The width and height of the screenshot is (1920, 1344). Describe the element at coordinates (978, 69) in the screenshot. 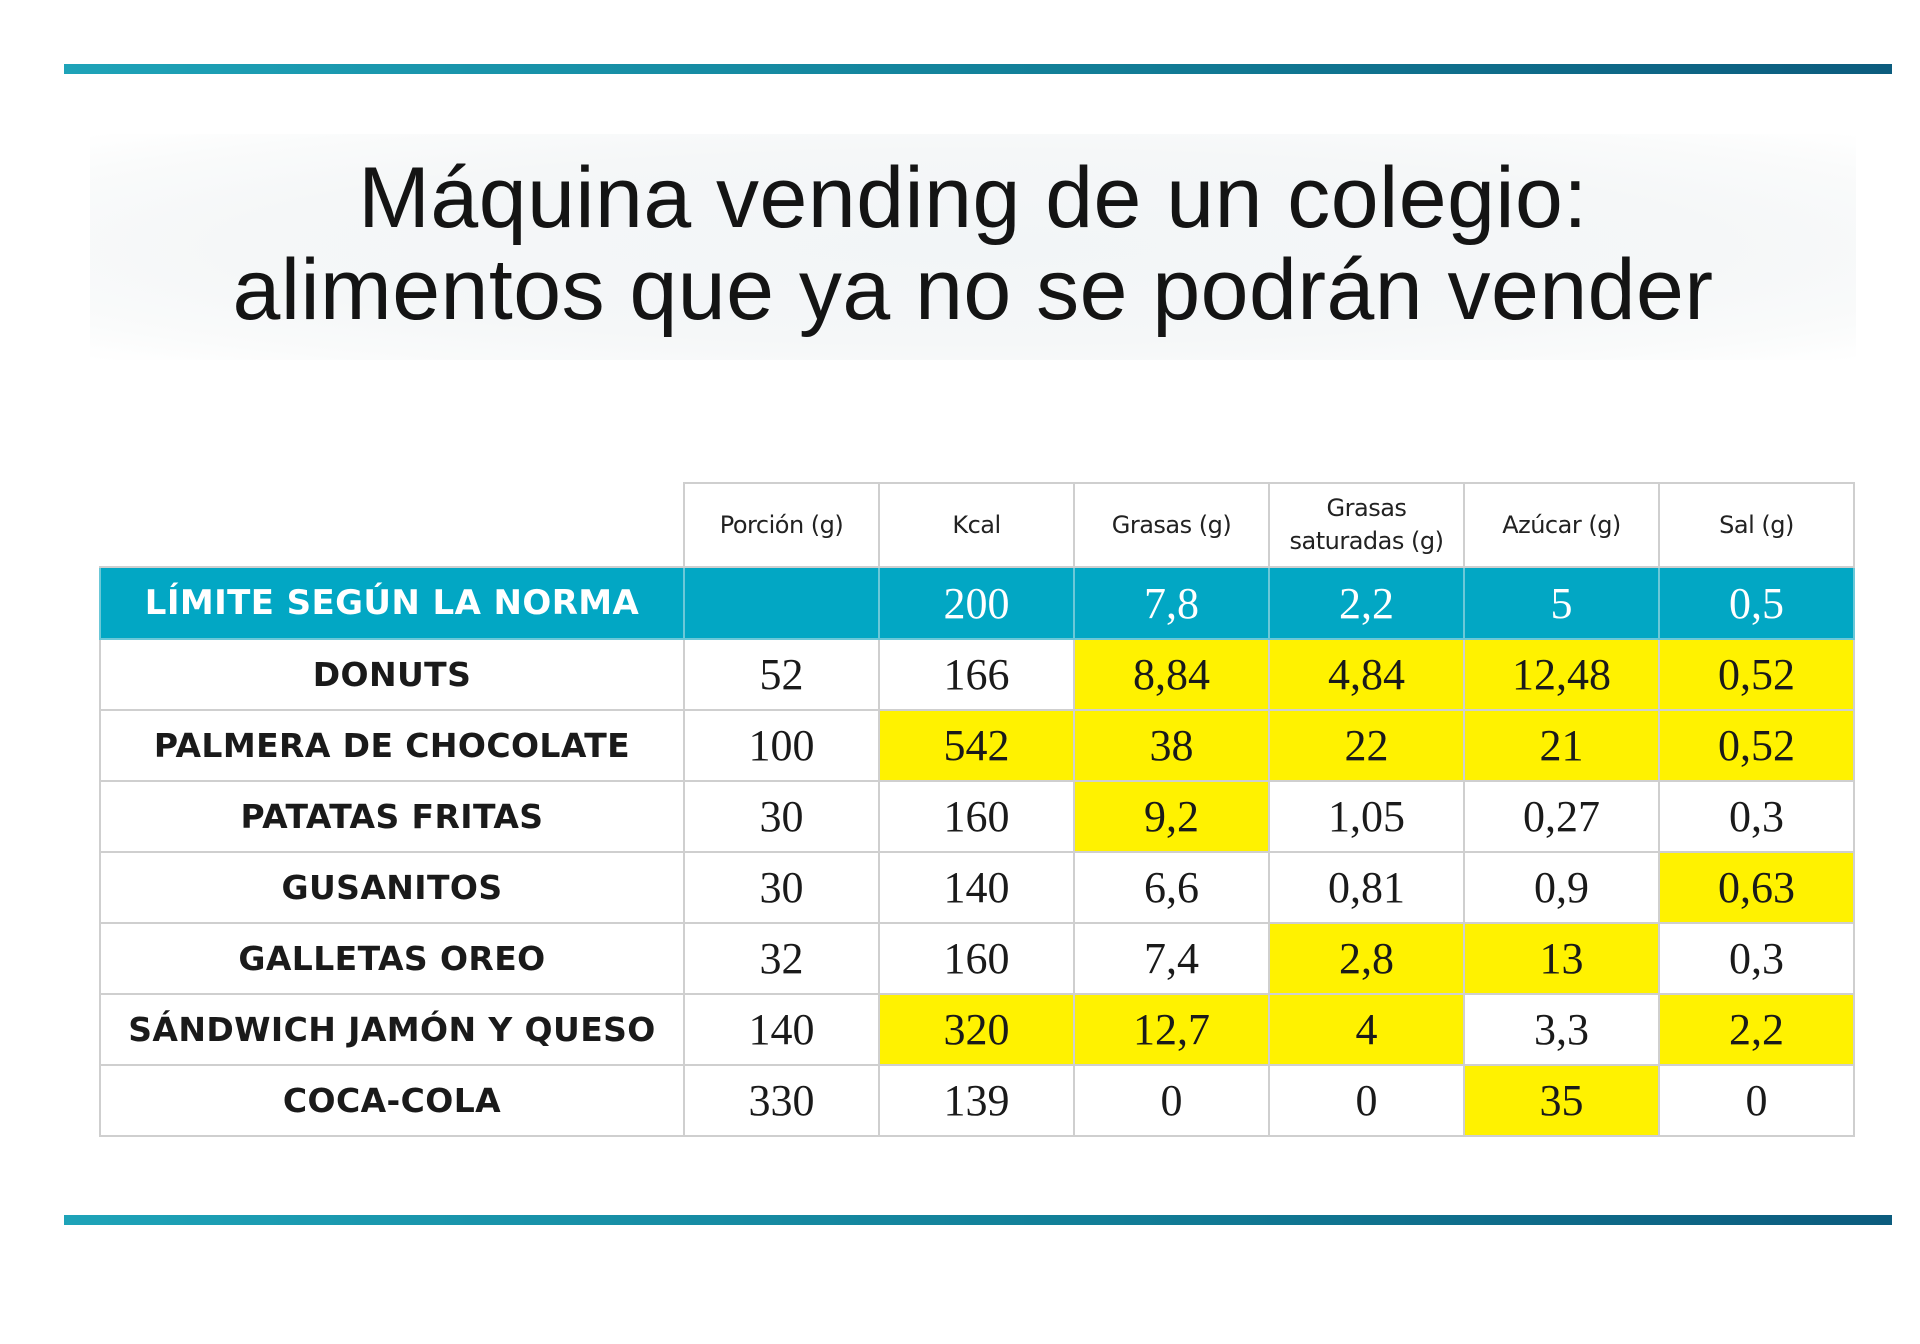

I see `top-rule` at that location.